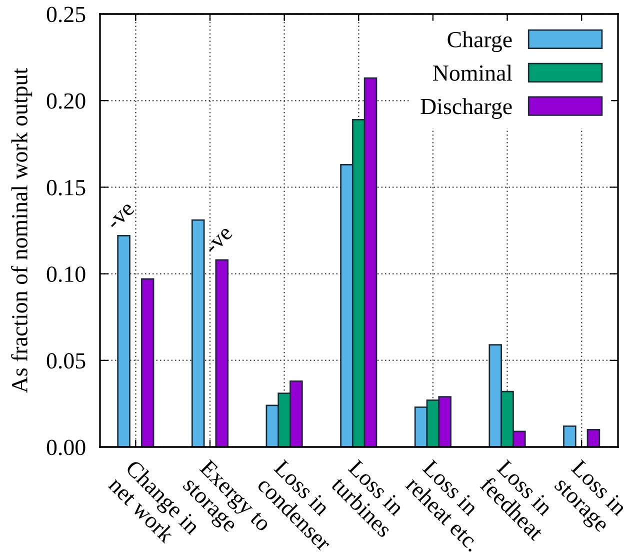  What do you see at coordinates (66, 361) in the screenshot?
I see `y-tick-label: 0.05` at bounding box center [66, 361].